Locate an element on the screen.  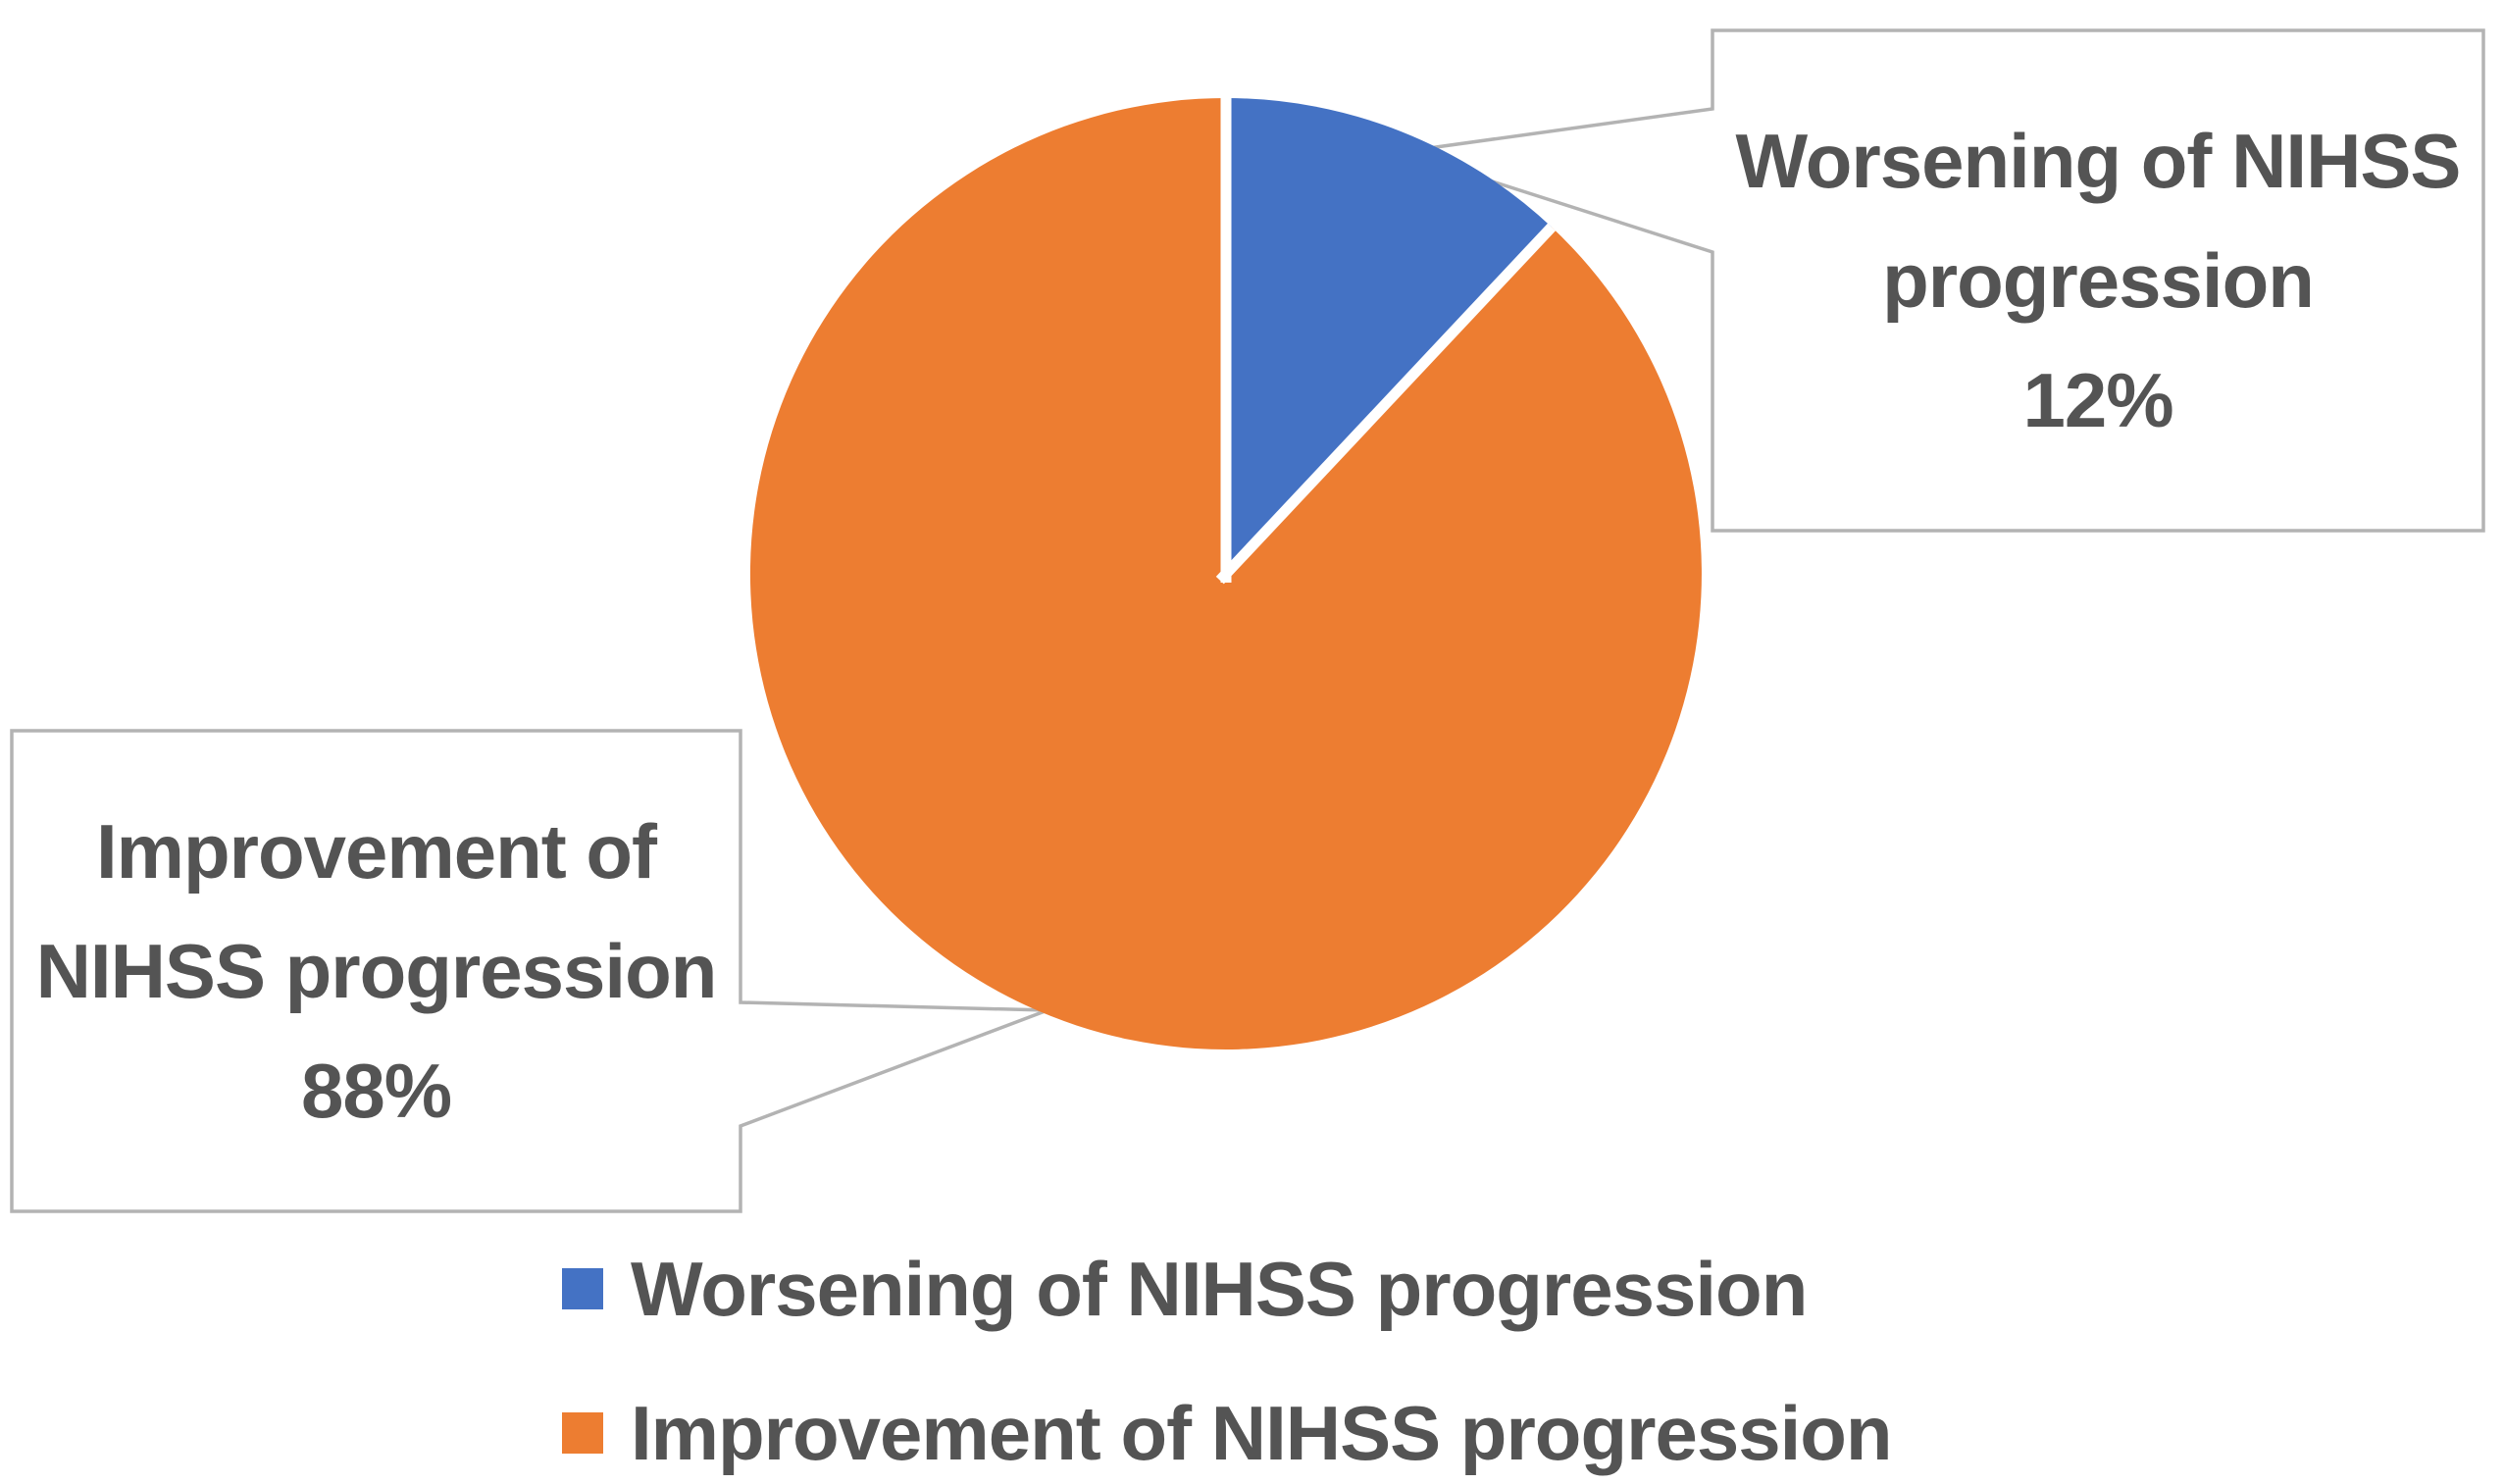
callout-improvement-line2: NIHSS progression is located at coordinates (377, 971).